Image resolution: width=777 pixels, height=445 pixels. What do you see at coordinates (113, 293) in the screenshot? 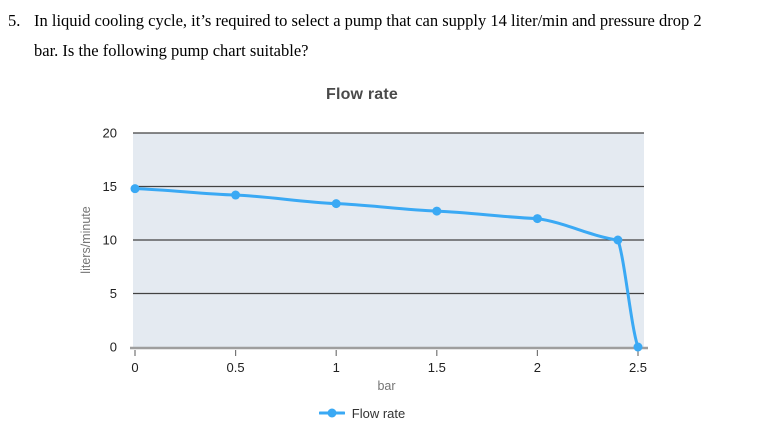
I see `svg-text: 5` at bounding box center [113, 293].